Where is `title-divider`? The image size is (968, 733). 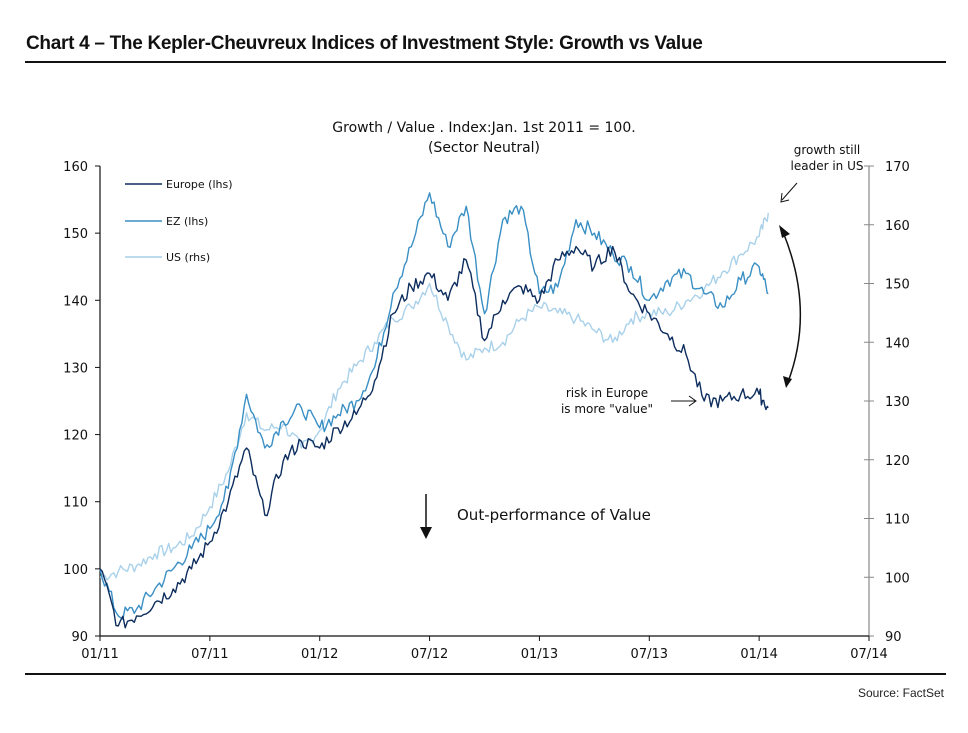
title-divider is located at coordinates (485, 62).